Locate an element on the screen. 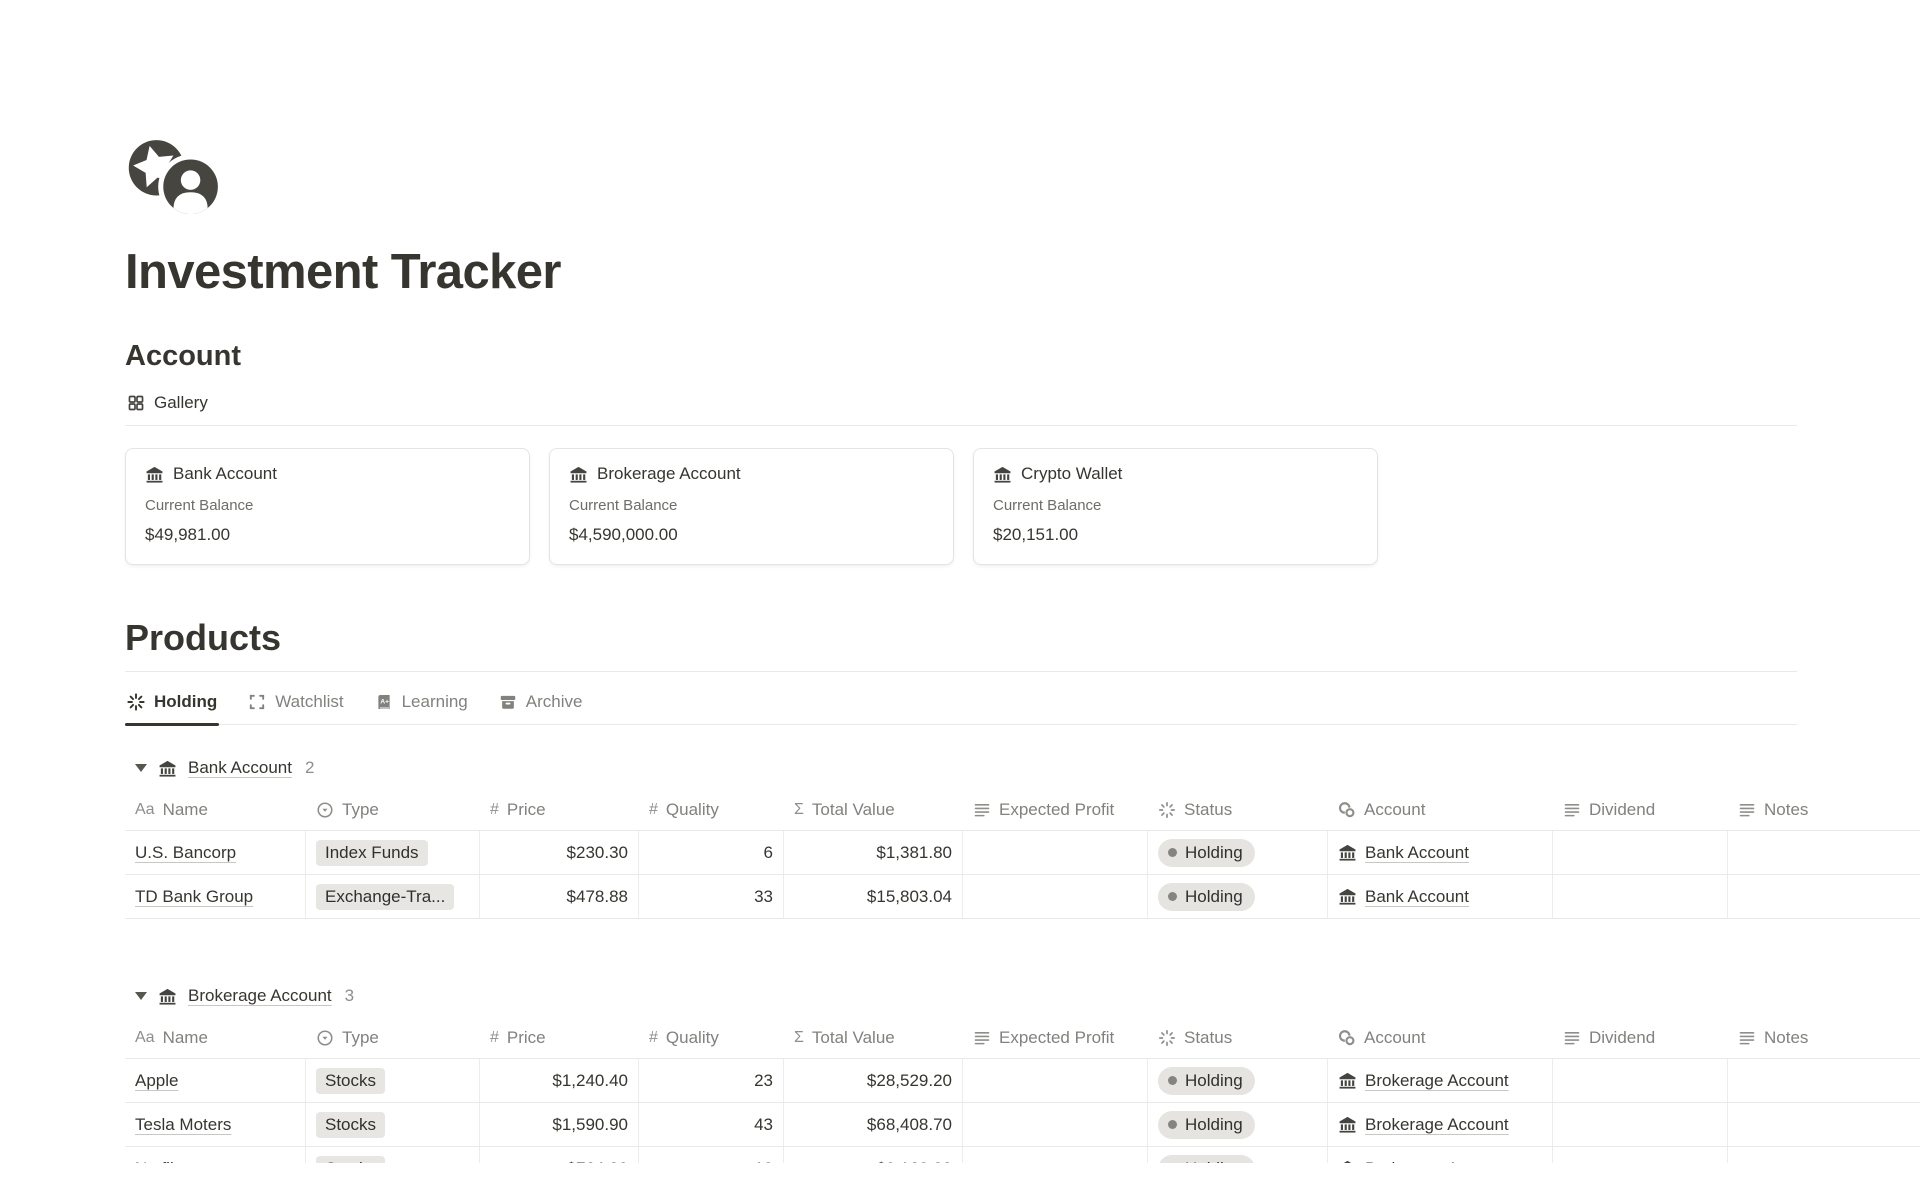 This screenshot has height=1199, width=1920. cell-quality: 33 is located at coordinates (711, 896).